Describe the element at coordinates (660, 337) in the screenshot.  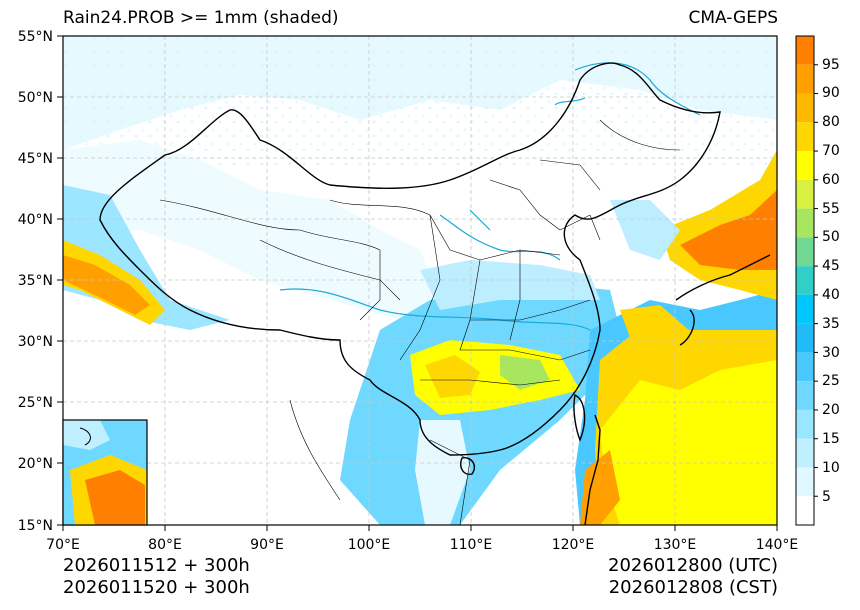
I see `prob-shade-east-china-sea` at that location.